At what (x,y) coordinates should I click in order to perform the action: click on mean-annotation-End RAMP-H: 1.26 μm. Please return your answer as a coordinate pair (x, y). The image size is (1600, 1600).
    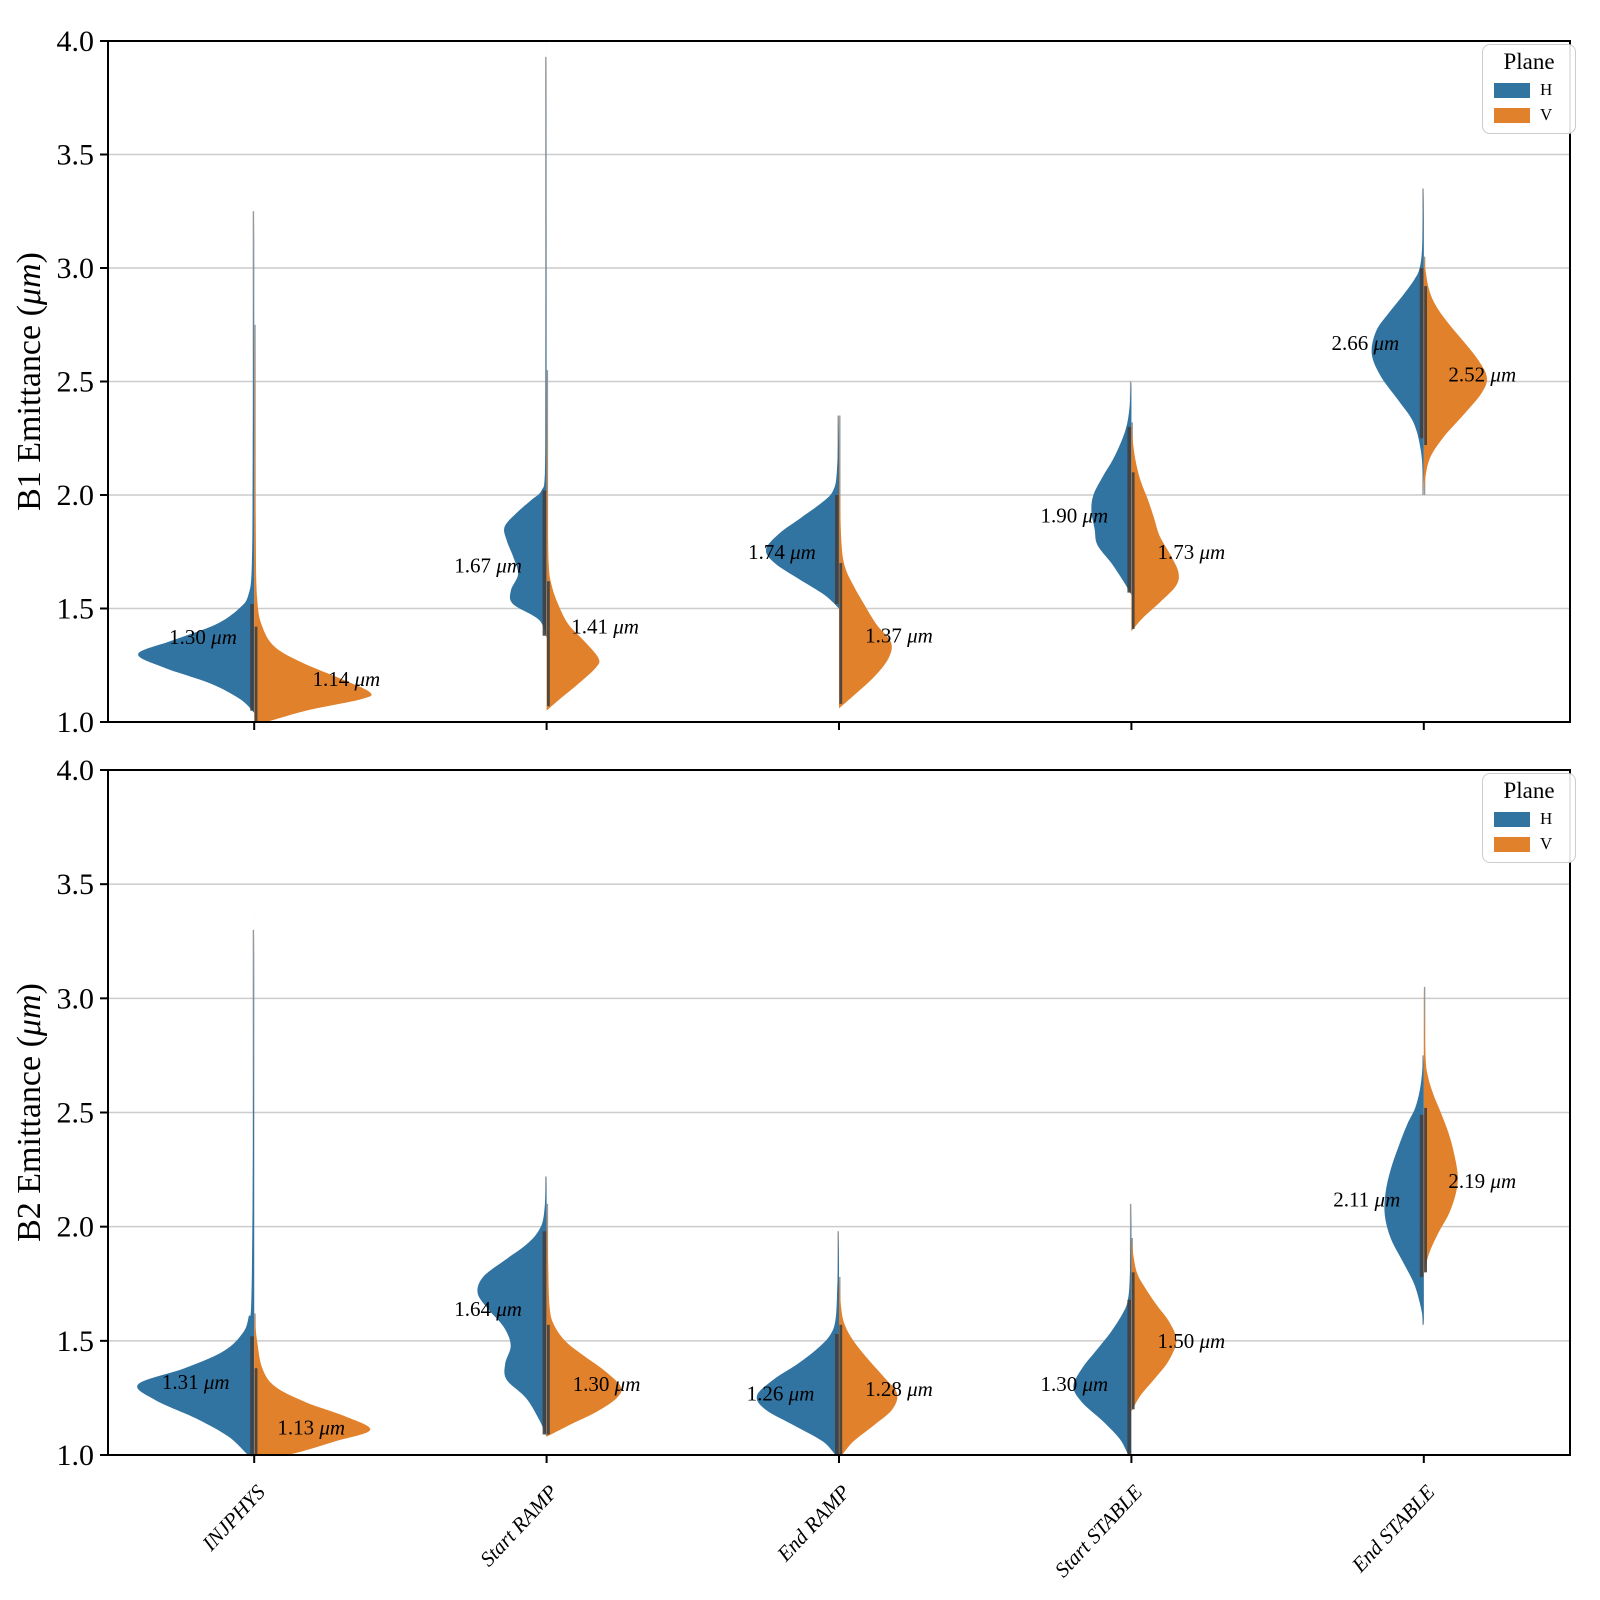
    Looking at the image, I should click on (781, 1393).